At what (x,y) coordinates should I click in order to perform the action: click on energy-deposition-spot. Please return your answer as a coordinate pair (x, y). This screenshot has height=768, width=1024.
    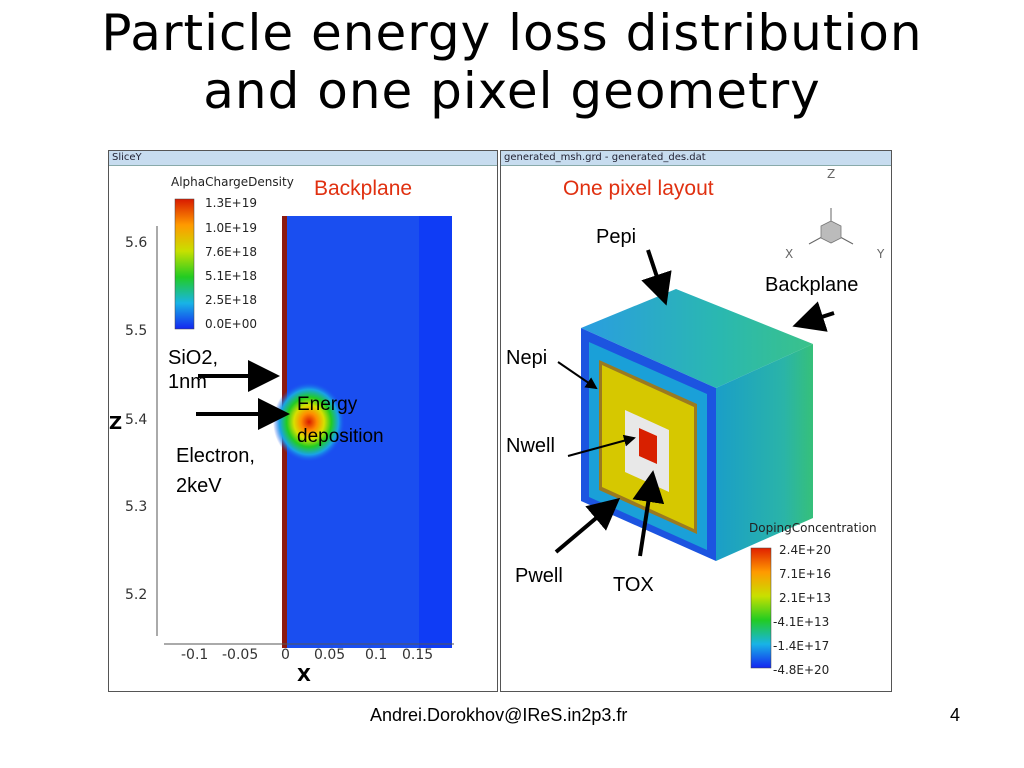
    Looking at the image, I should click on (309, 422).